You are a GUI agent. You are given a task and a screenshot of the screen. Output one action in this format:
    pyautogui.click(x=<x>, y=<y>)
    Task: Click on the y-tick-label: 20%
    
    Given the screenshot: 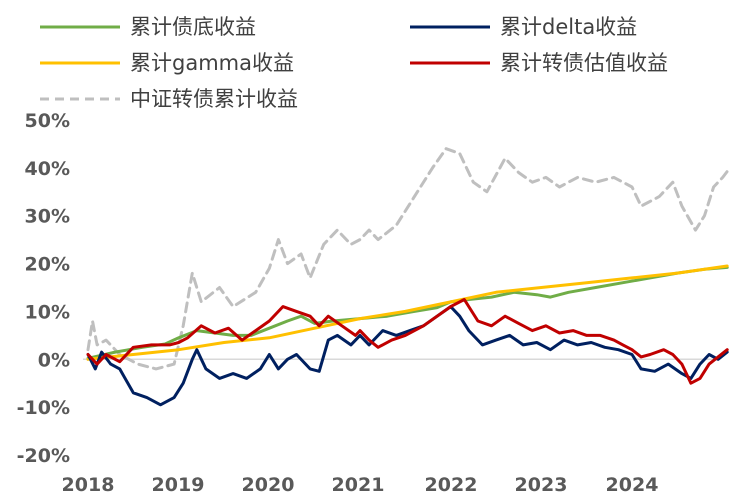 What is the action you would take?
    pyautogui.click(x=47, y=265)
    